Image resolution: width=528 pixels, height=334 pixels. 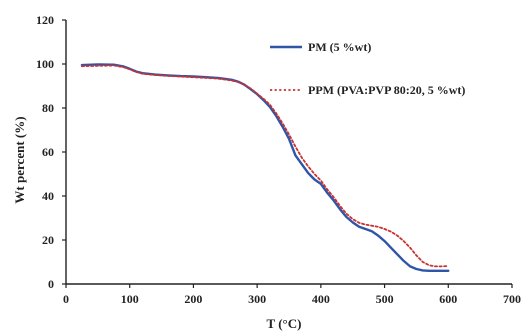 What do you see at coordinates (130, 299) in the screenshot?
I see `x-tick-label: 100` at bounding box center [130, 299].